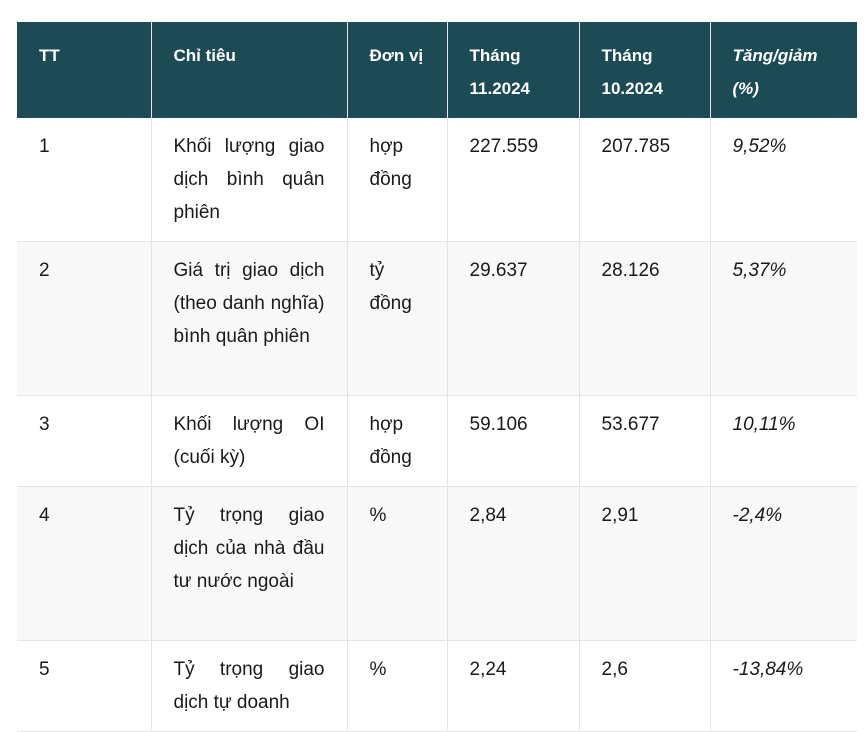  I want to click on cell-tt: 1, so click(84, 180).